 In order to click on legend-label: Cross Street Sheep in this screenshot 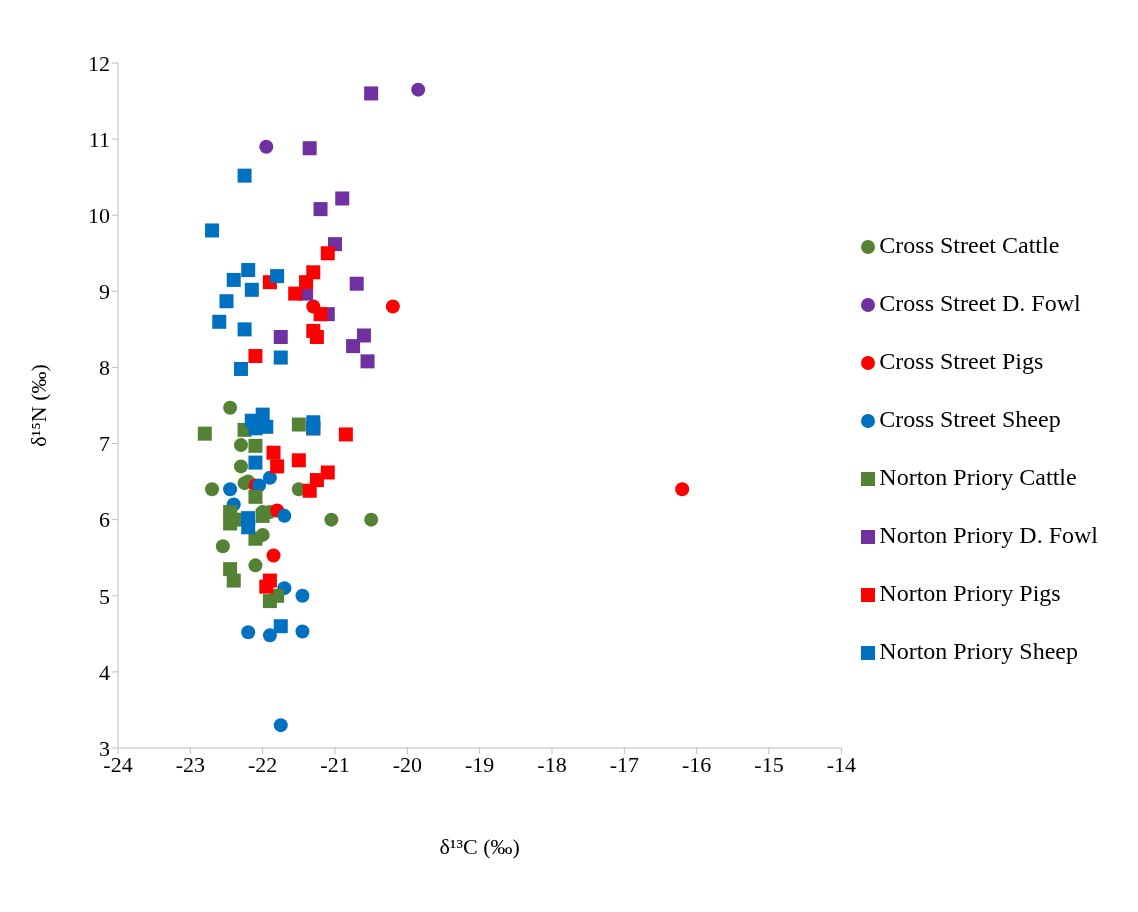, I will do `click(970, 419)`.